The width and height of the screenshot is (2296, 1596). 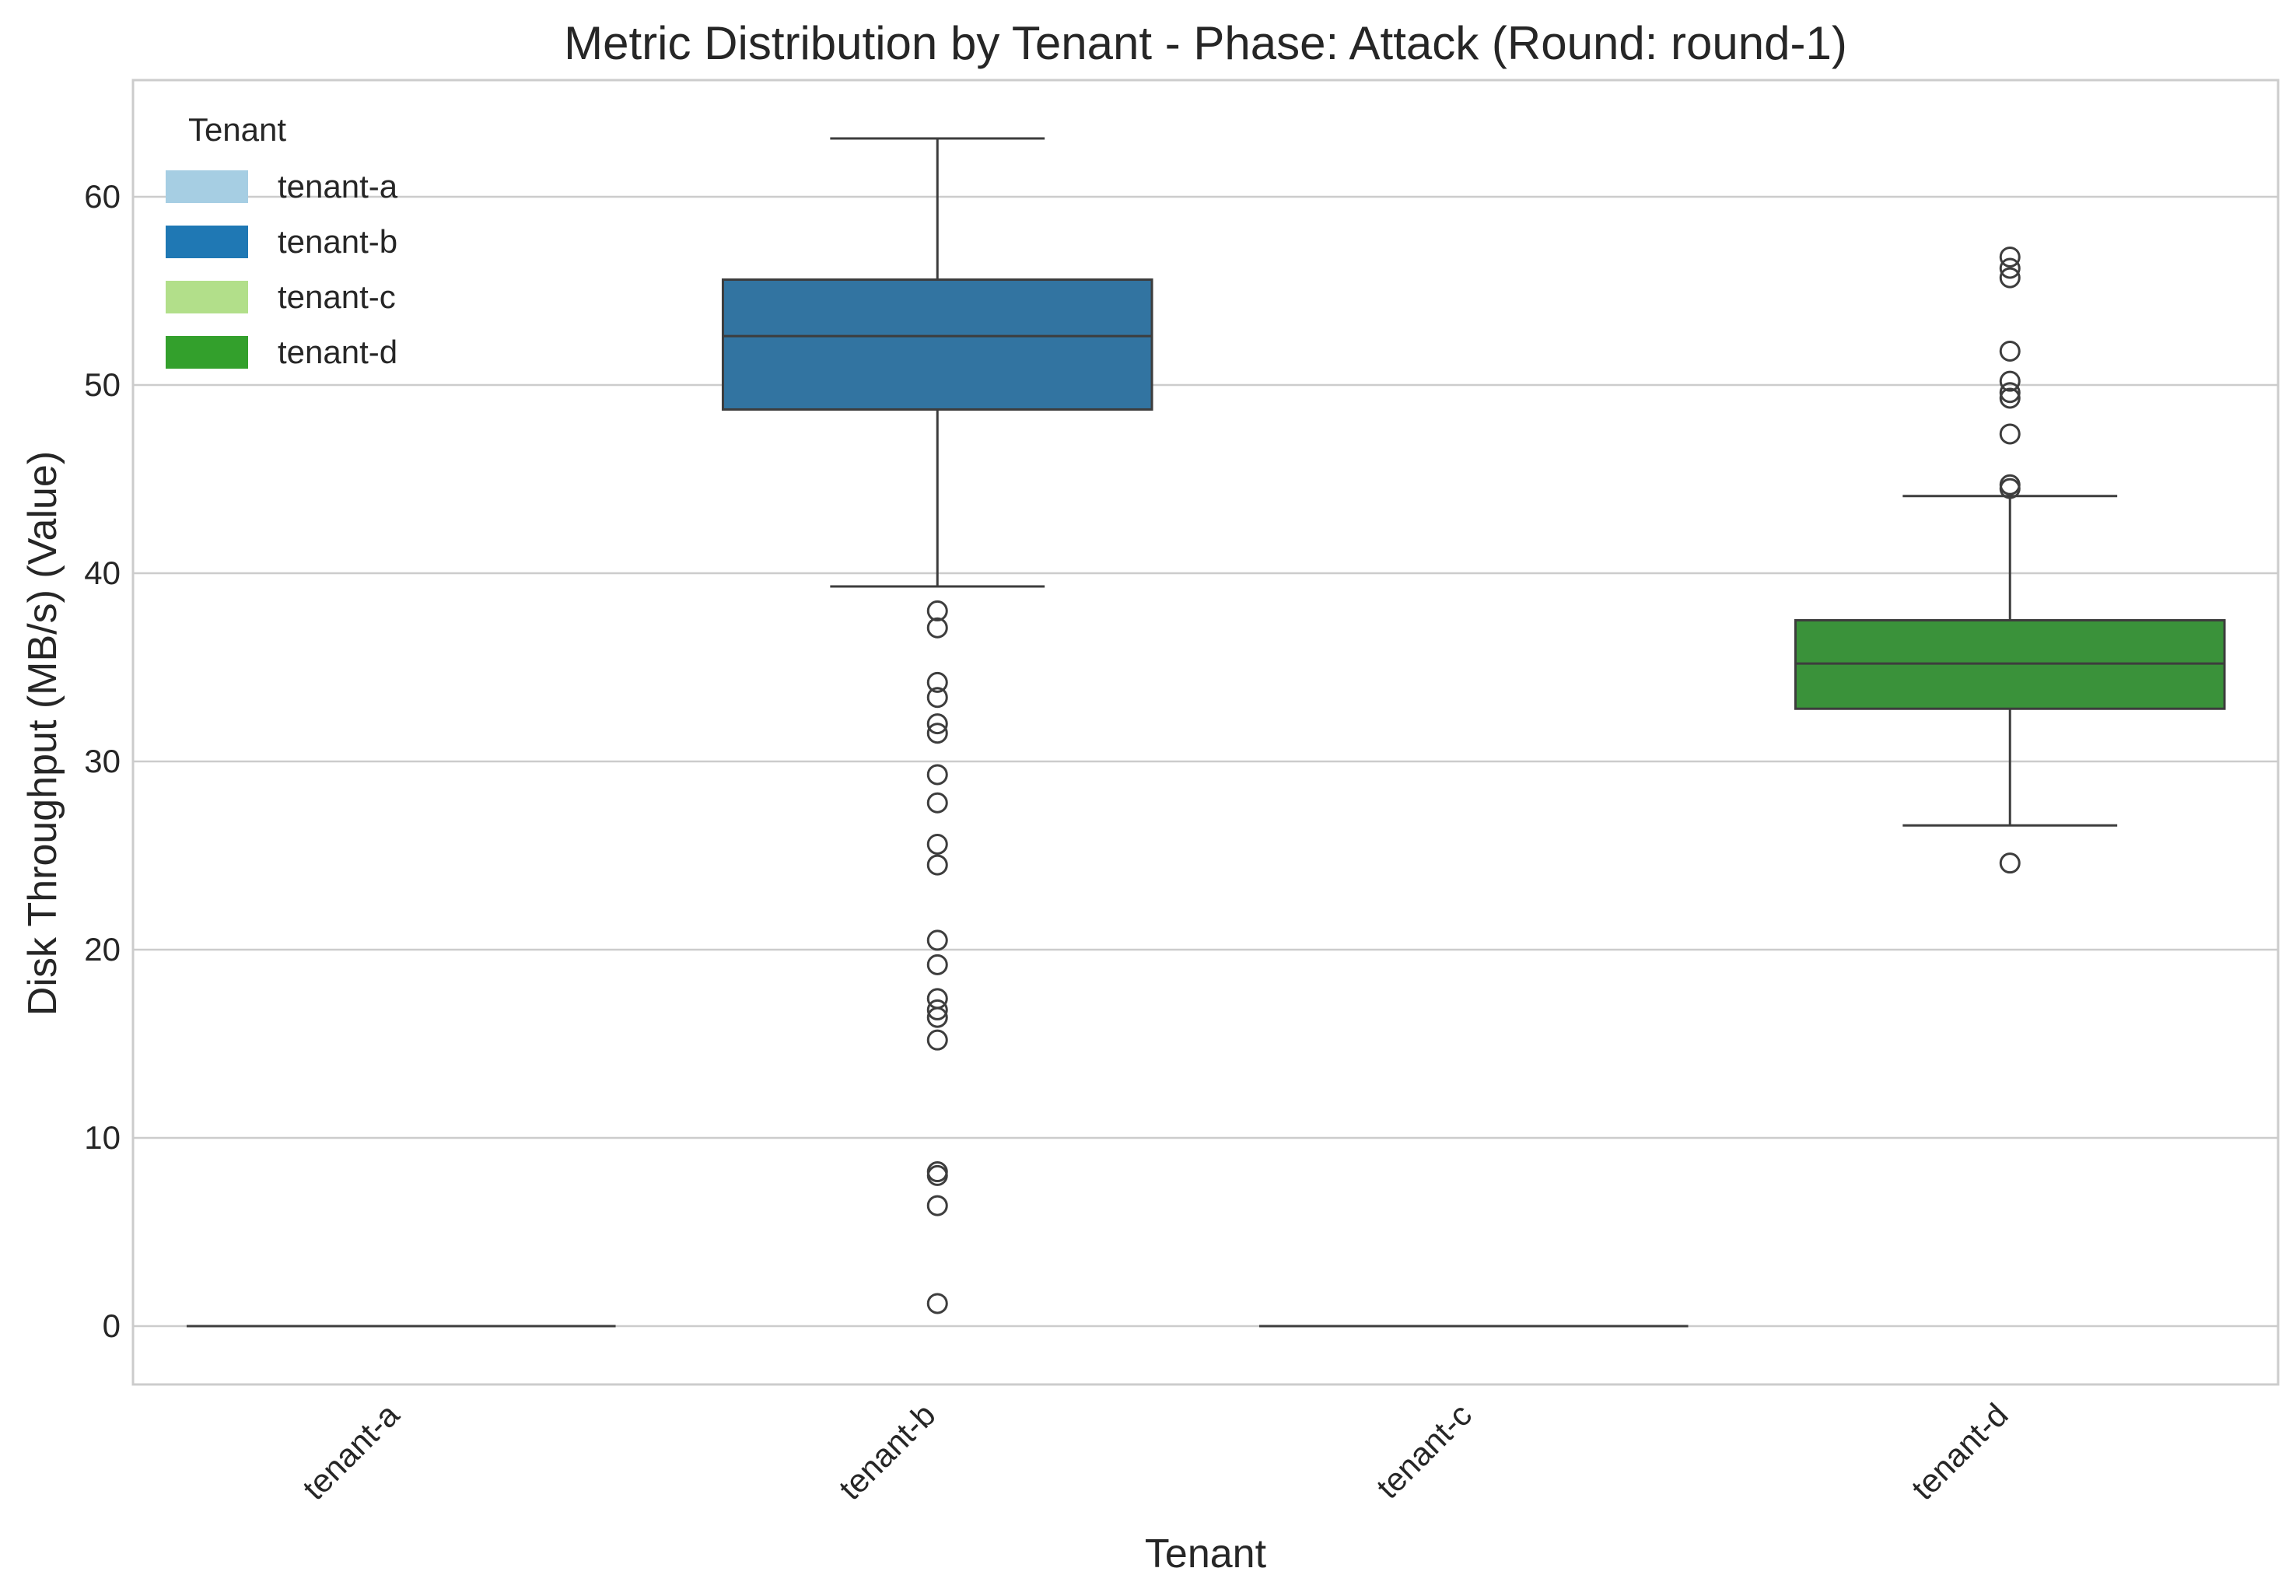 What do you see at coordinates (351, 1451) in the screenshot?
I see `x-tick-label: tenant-a` at bounding box center [351, 1451].